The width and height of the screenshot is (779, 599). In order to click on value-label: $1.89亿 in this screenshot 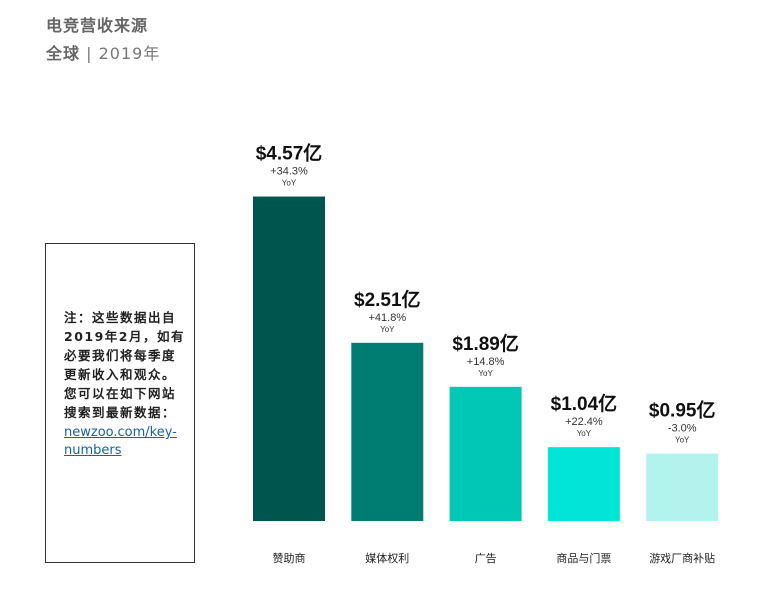, I will do `click(485, 343)`.